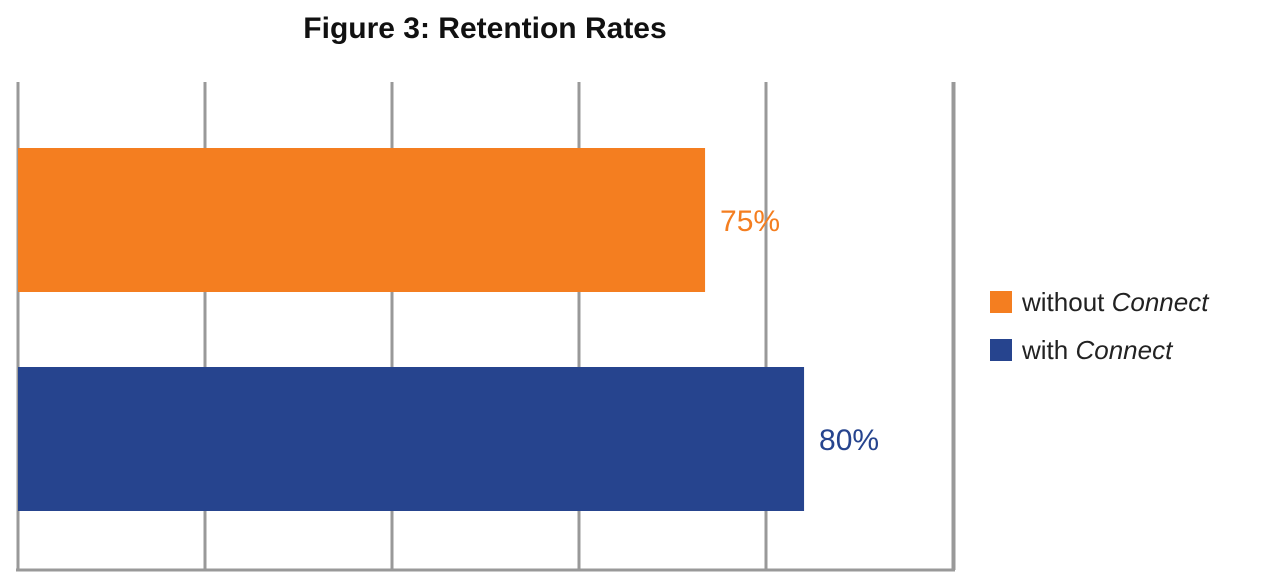  What do you see at coordinates (799, 331) in the screenshot?
I see `value-labels: 75% 80%` at bounding box center [799, 331].